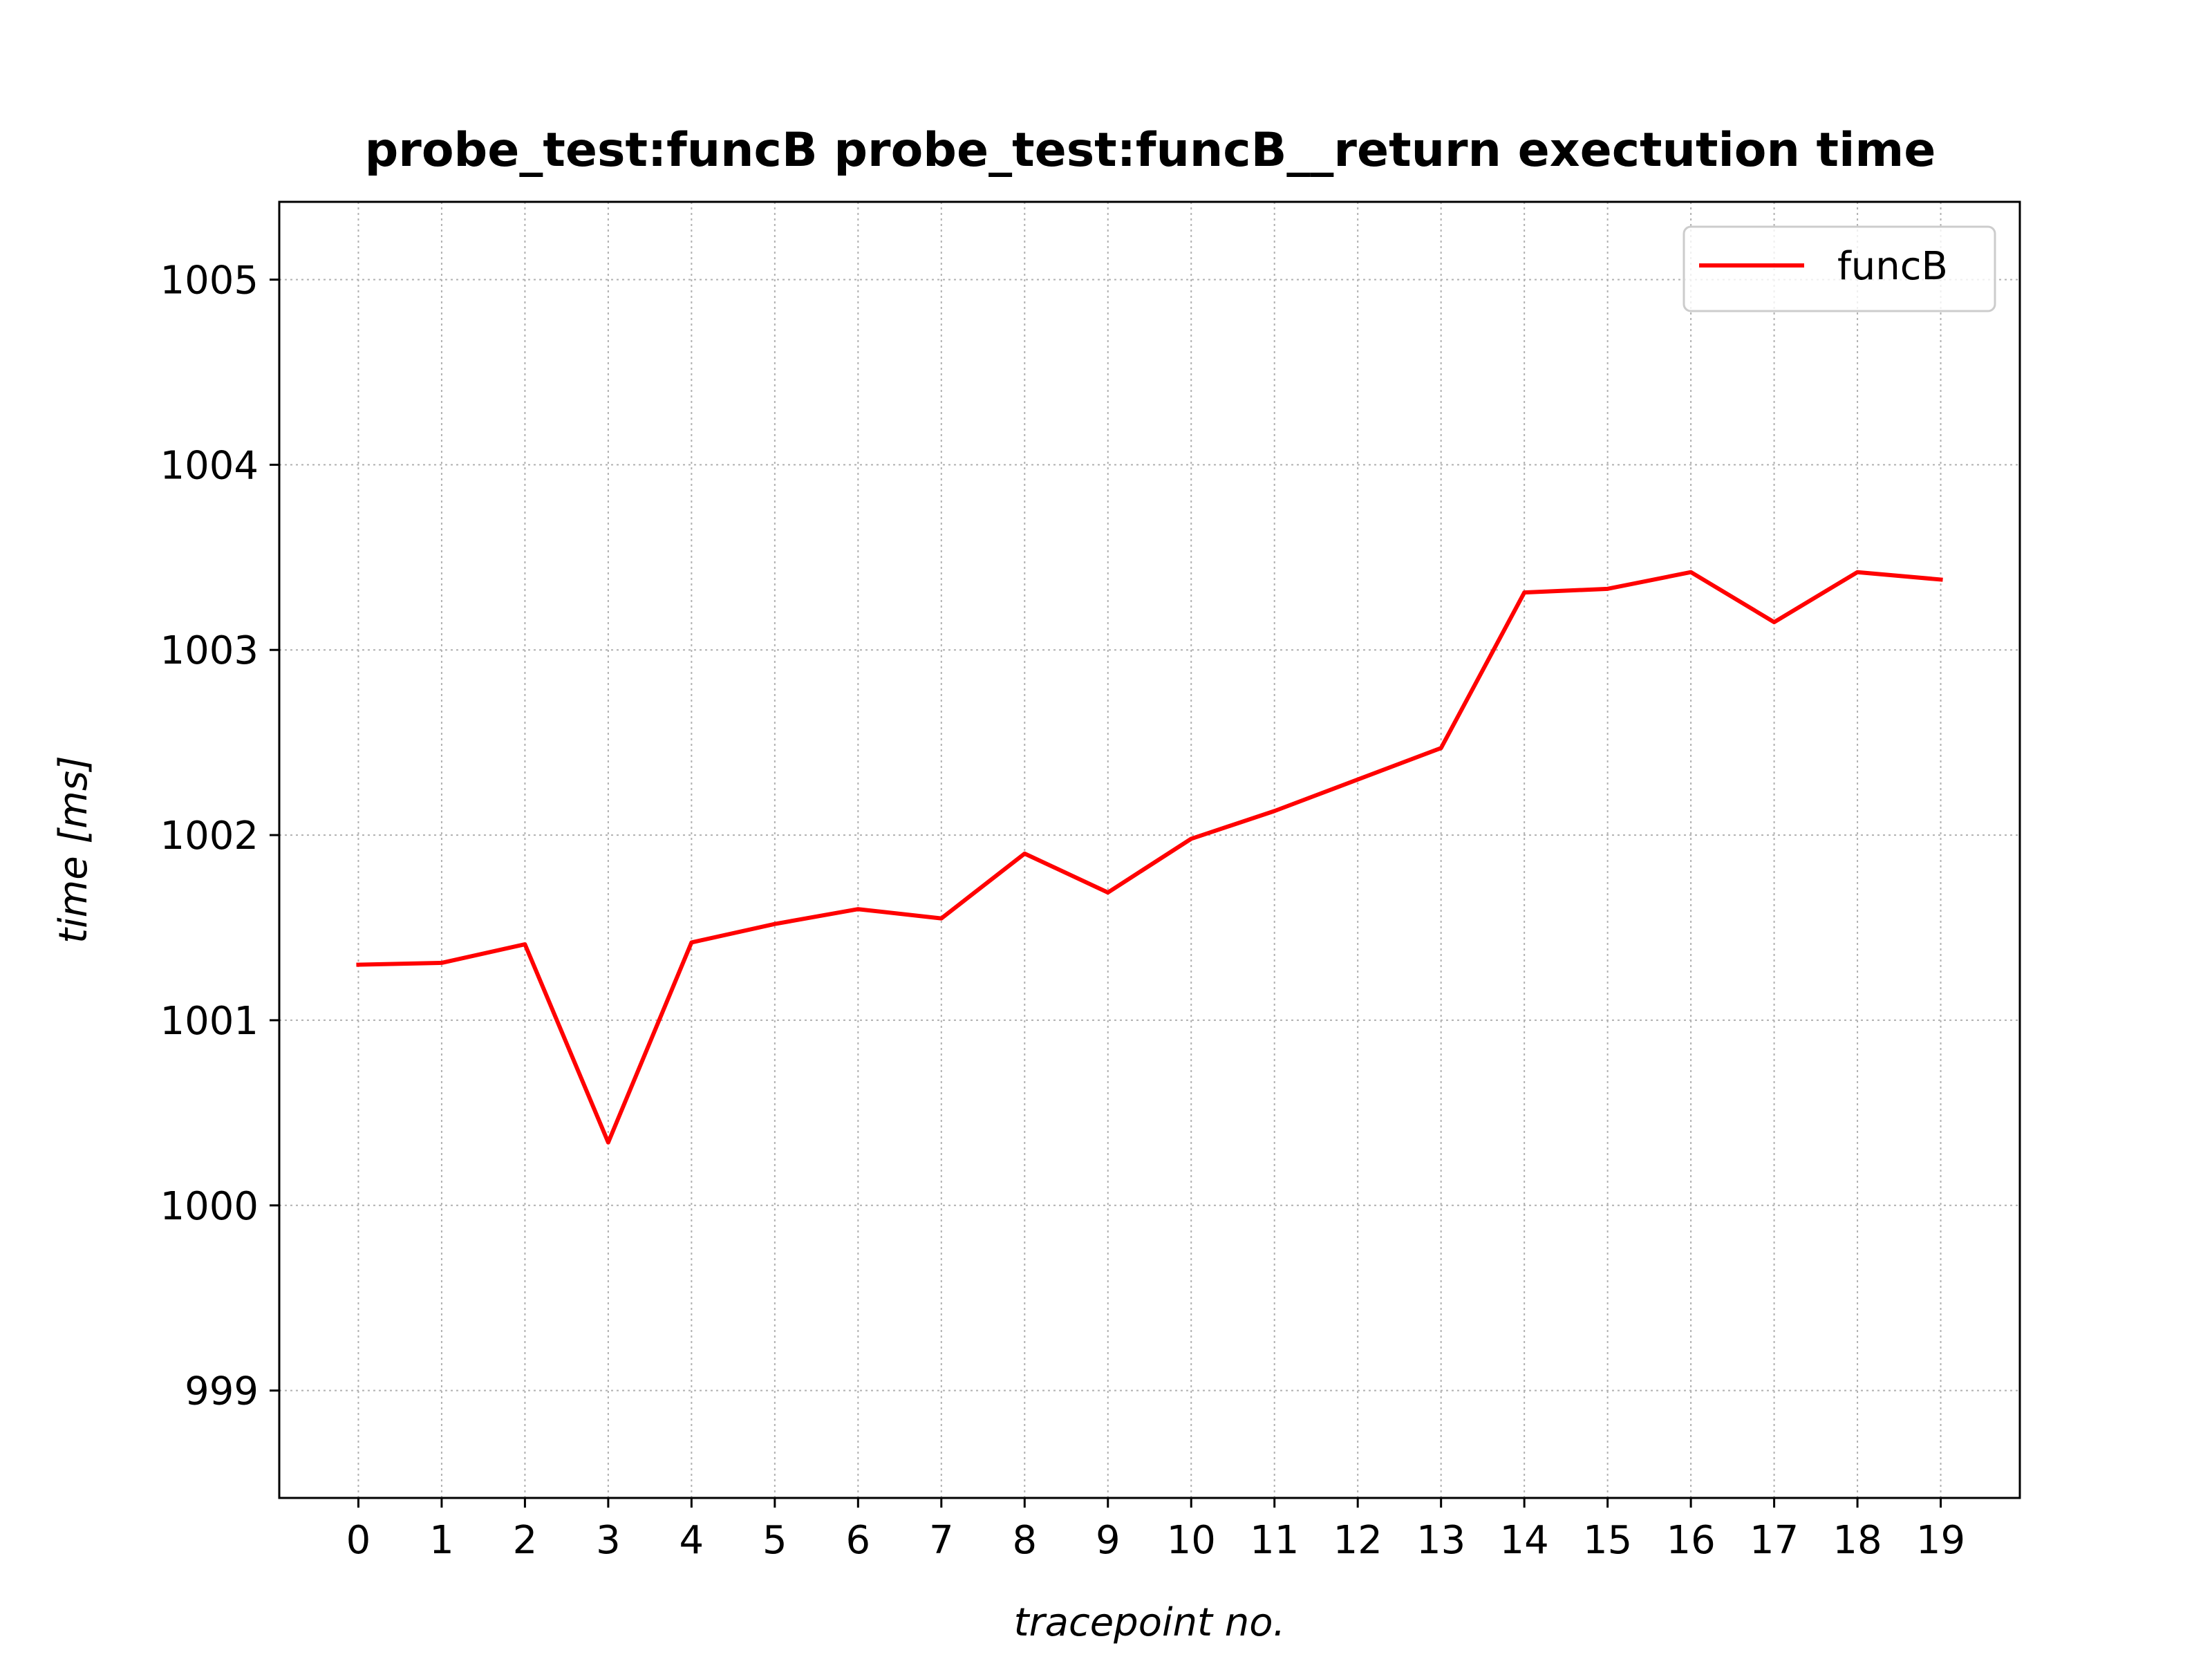  Describe the element at coordinates (358, 1540) in the screenshot. I see `x-tick-label: 0` at that location.